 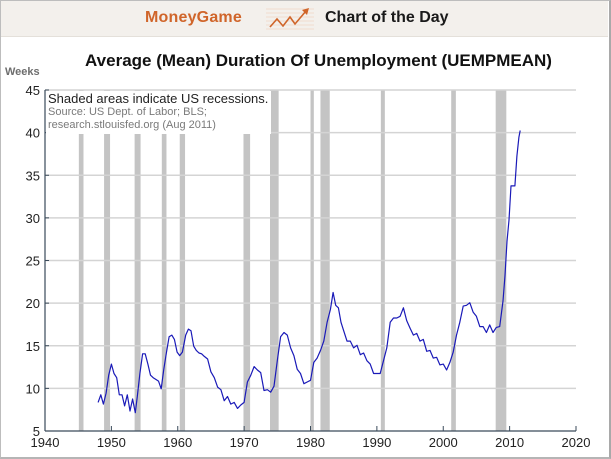 What do you see at coordinates (33, 133) in the screenshot?
I see `y-tick-label: 40` at bounding box center [33, 133].